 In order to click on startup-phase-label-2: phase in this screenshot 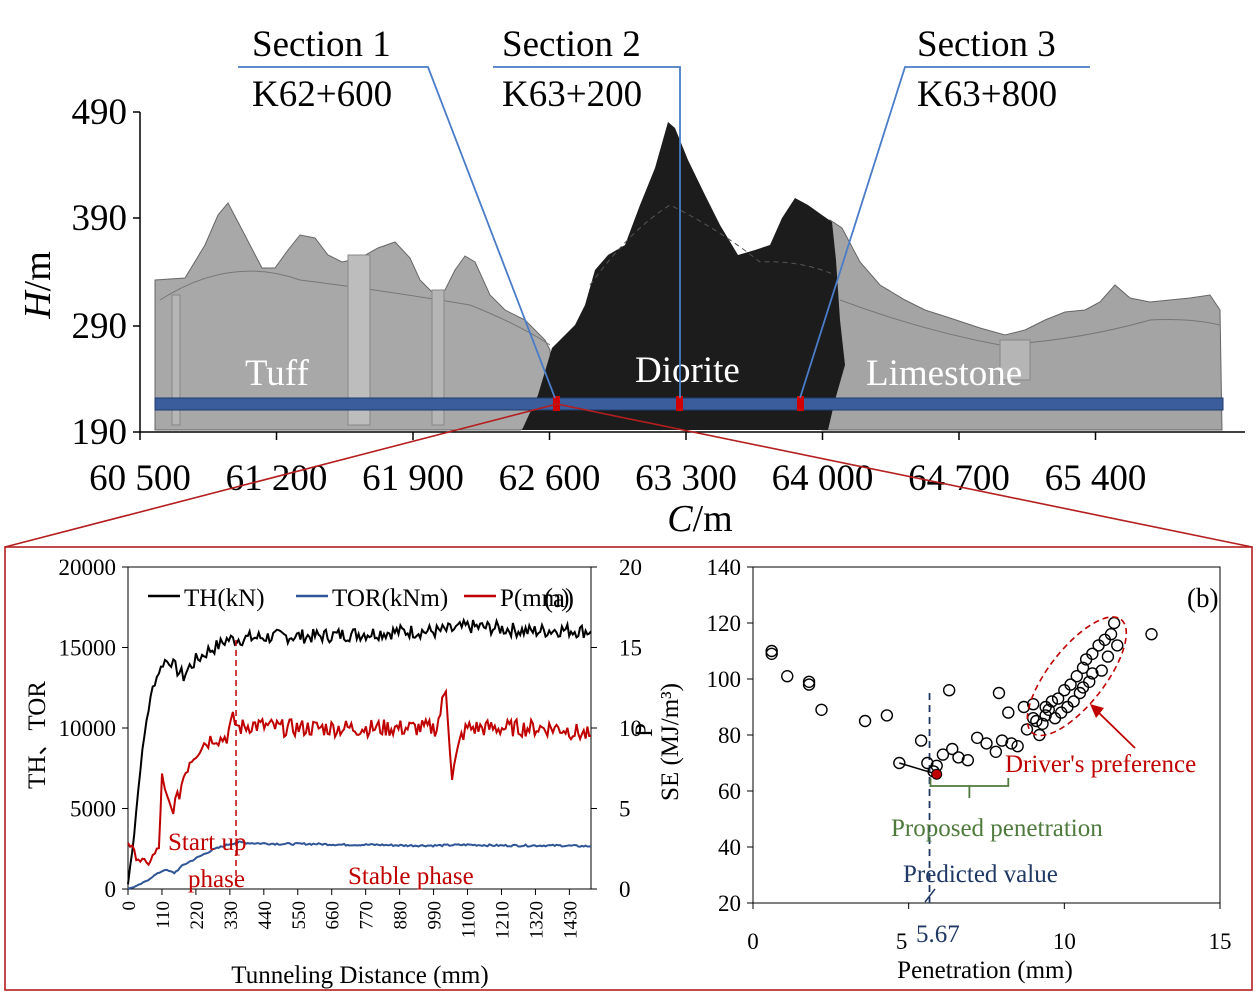, I will do `click(216, 879)`.